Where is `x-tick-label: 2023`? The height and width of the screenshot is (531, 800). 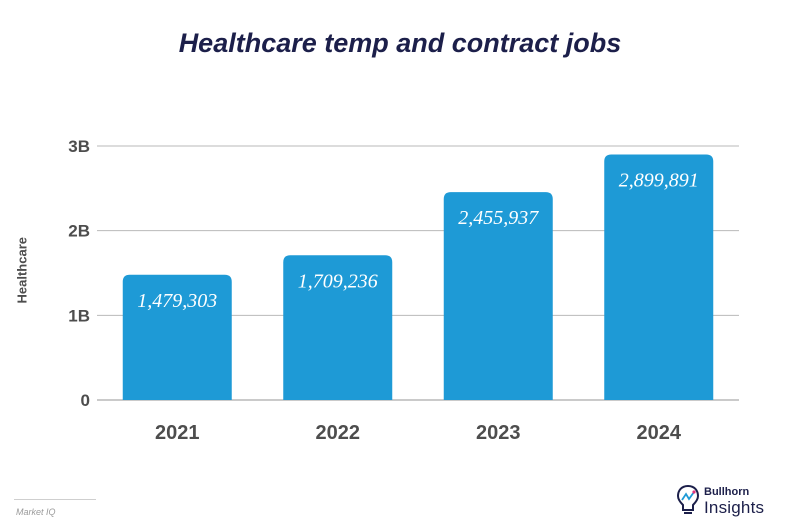 x-tick-label: 2023 is located at coordinates (498, 433).